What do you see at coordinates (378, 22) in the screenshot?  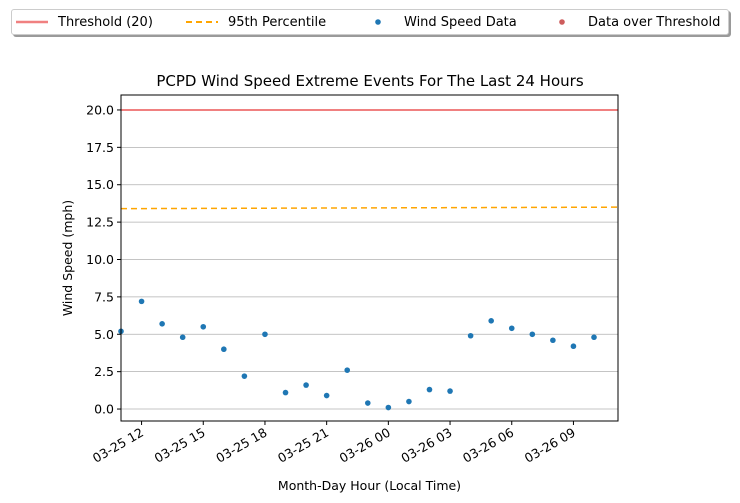 I see `legend-dot-blue-icon` at bounding box center [378, 22].